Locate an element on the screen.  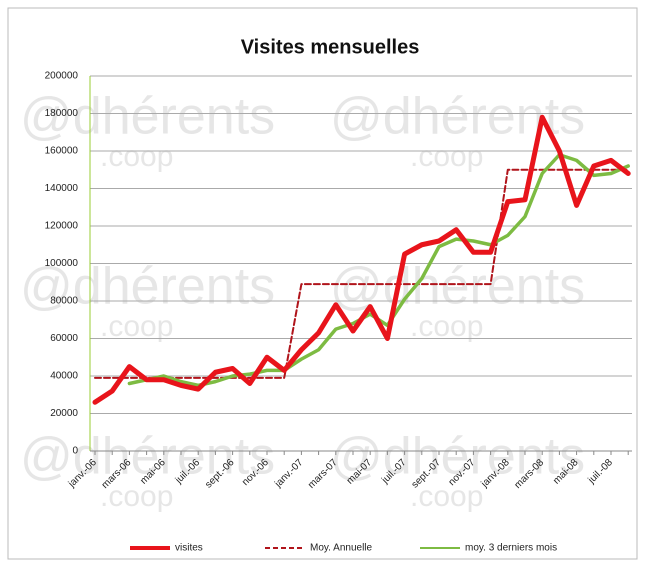
y-tick-label: 120000 is located at coordinates (62, 226).